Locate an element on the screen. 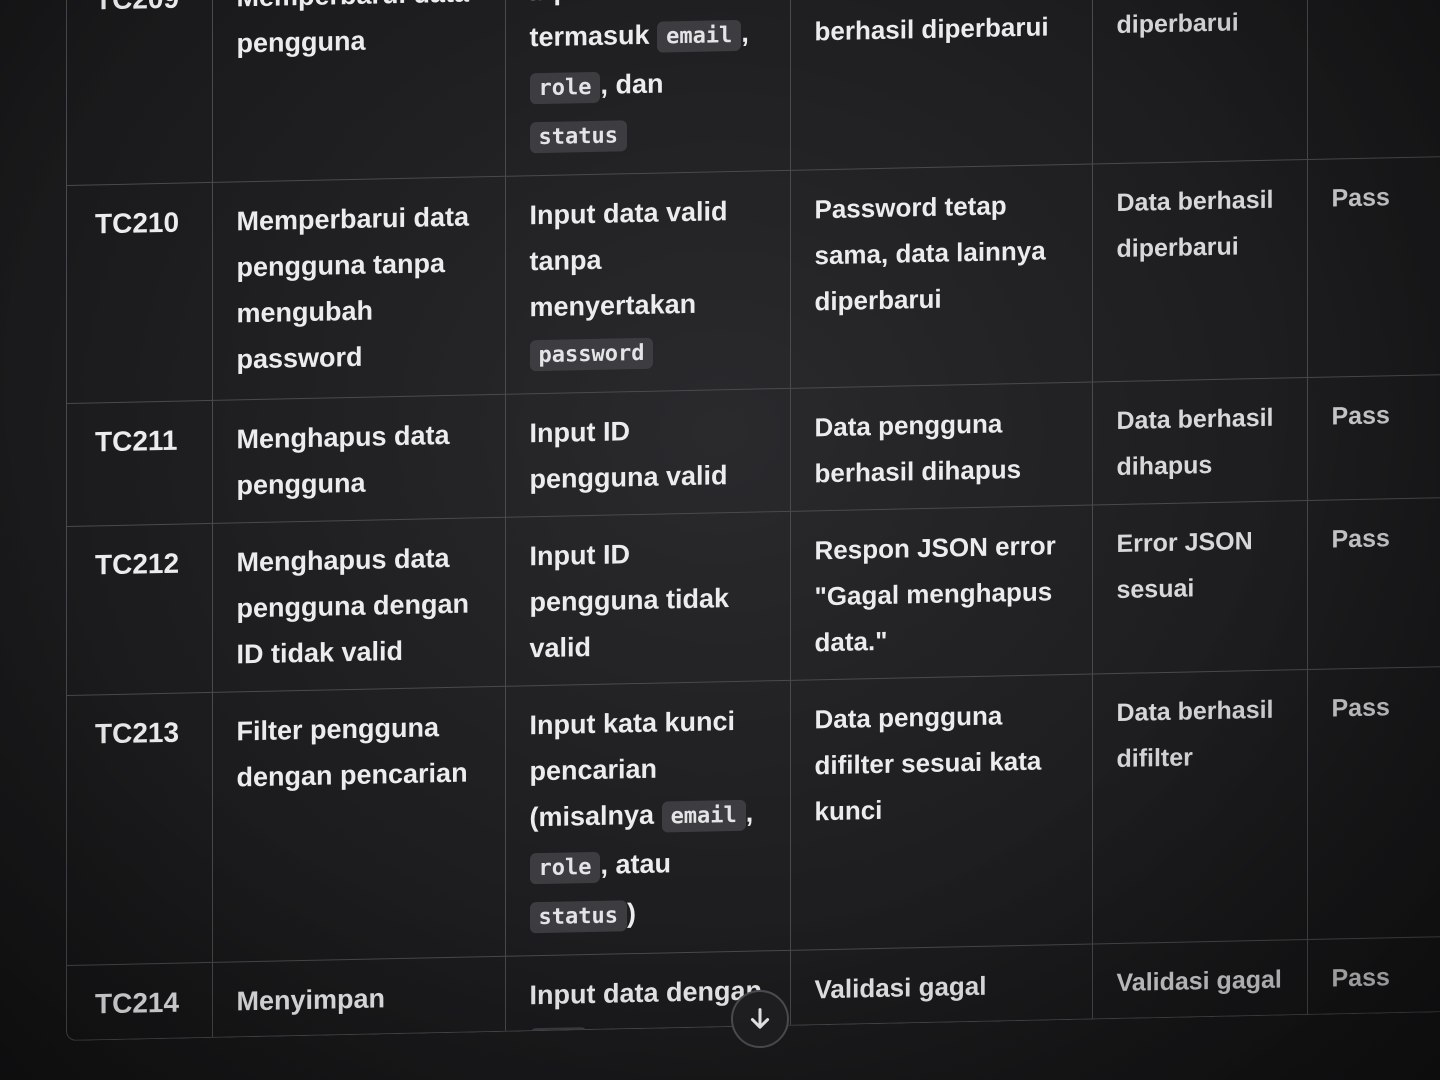 This screenshot has height=1080, width=1440. test-case-input-cell: Input ID pengguna tidak valid is located at coordinates (647, 599).